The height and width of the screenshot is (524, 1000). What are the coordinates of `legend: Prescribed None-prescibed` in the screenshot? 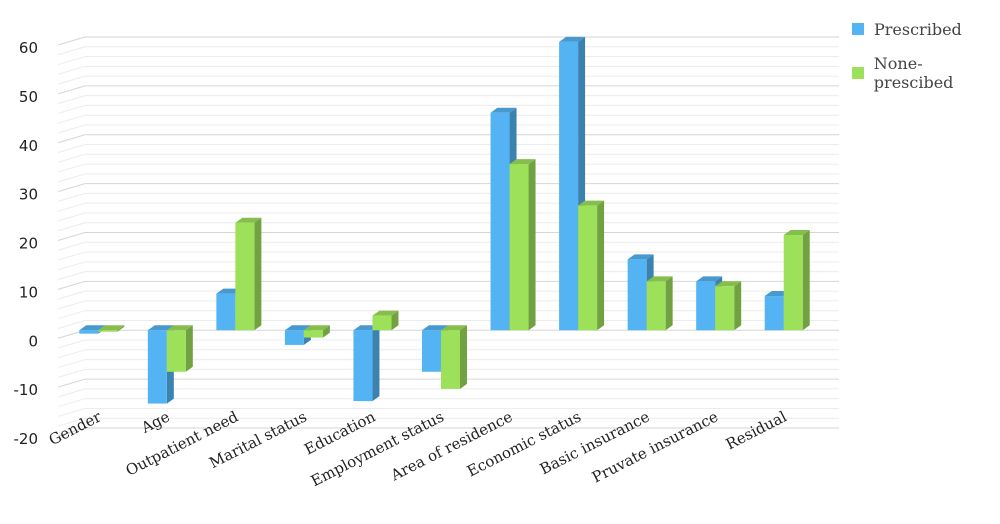 It's located at (926, 60).